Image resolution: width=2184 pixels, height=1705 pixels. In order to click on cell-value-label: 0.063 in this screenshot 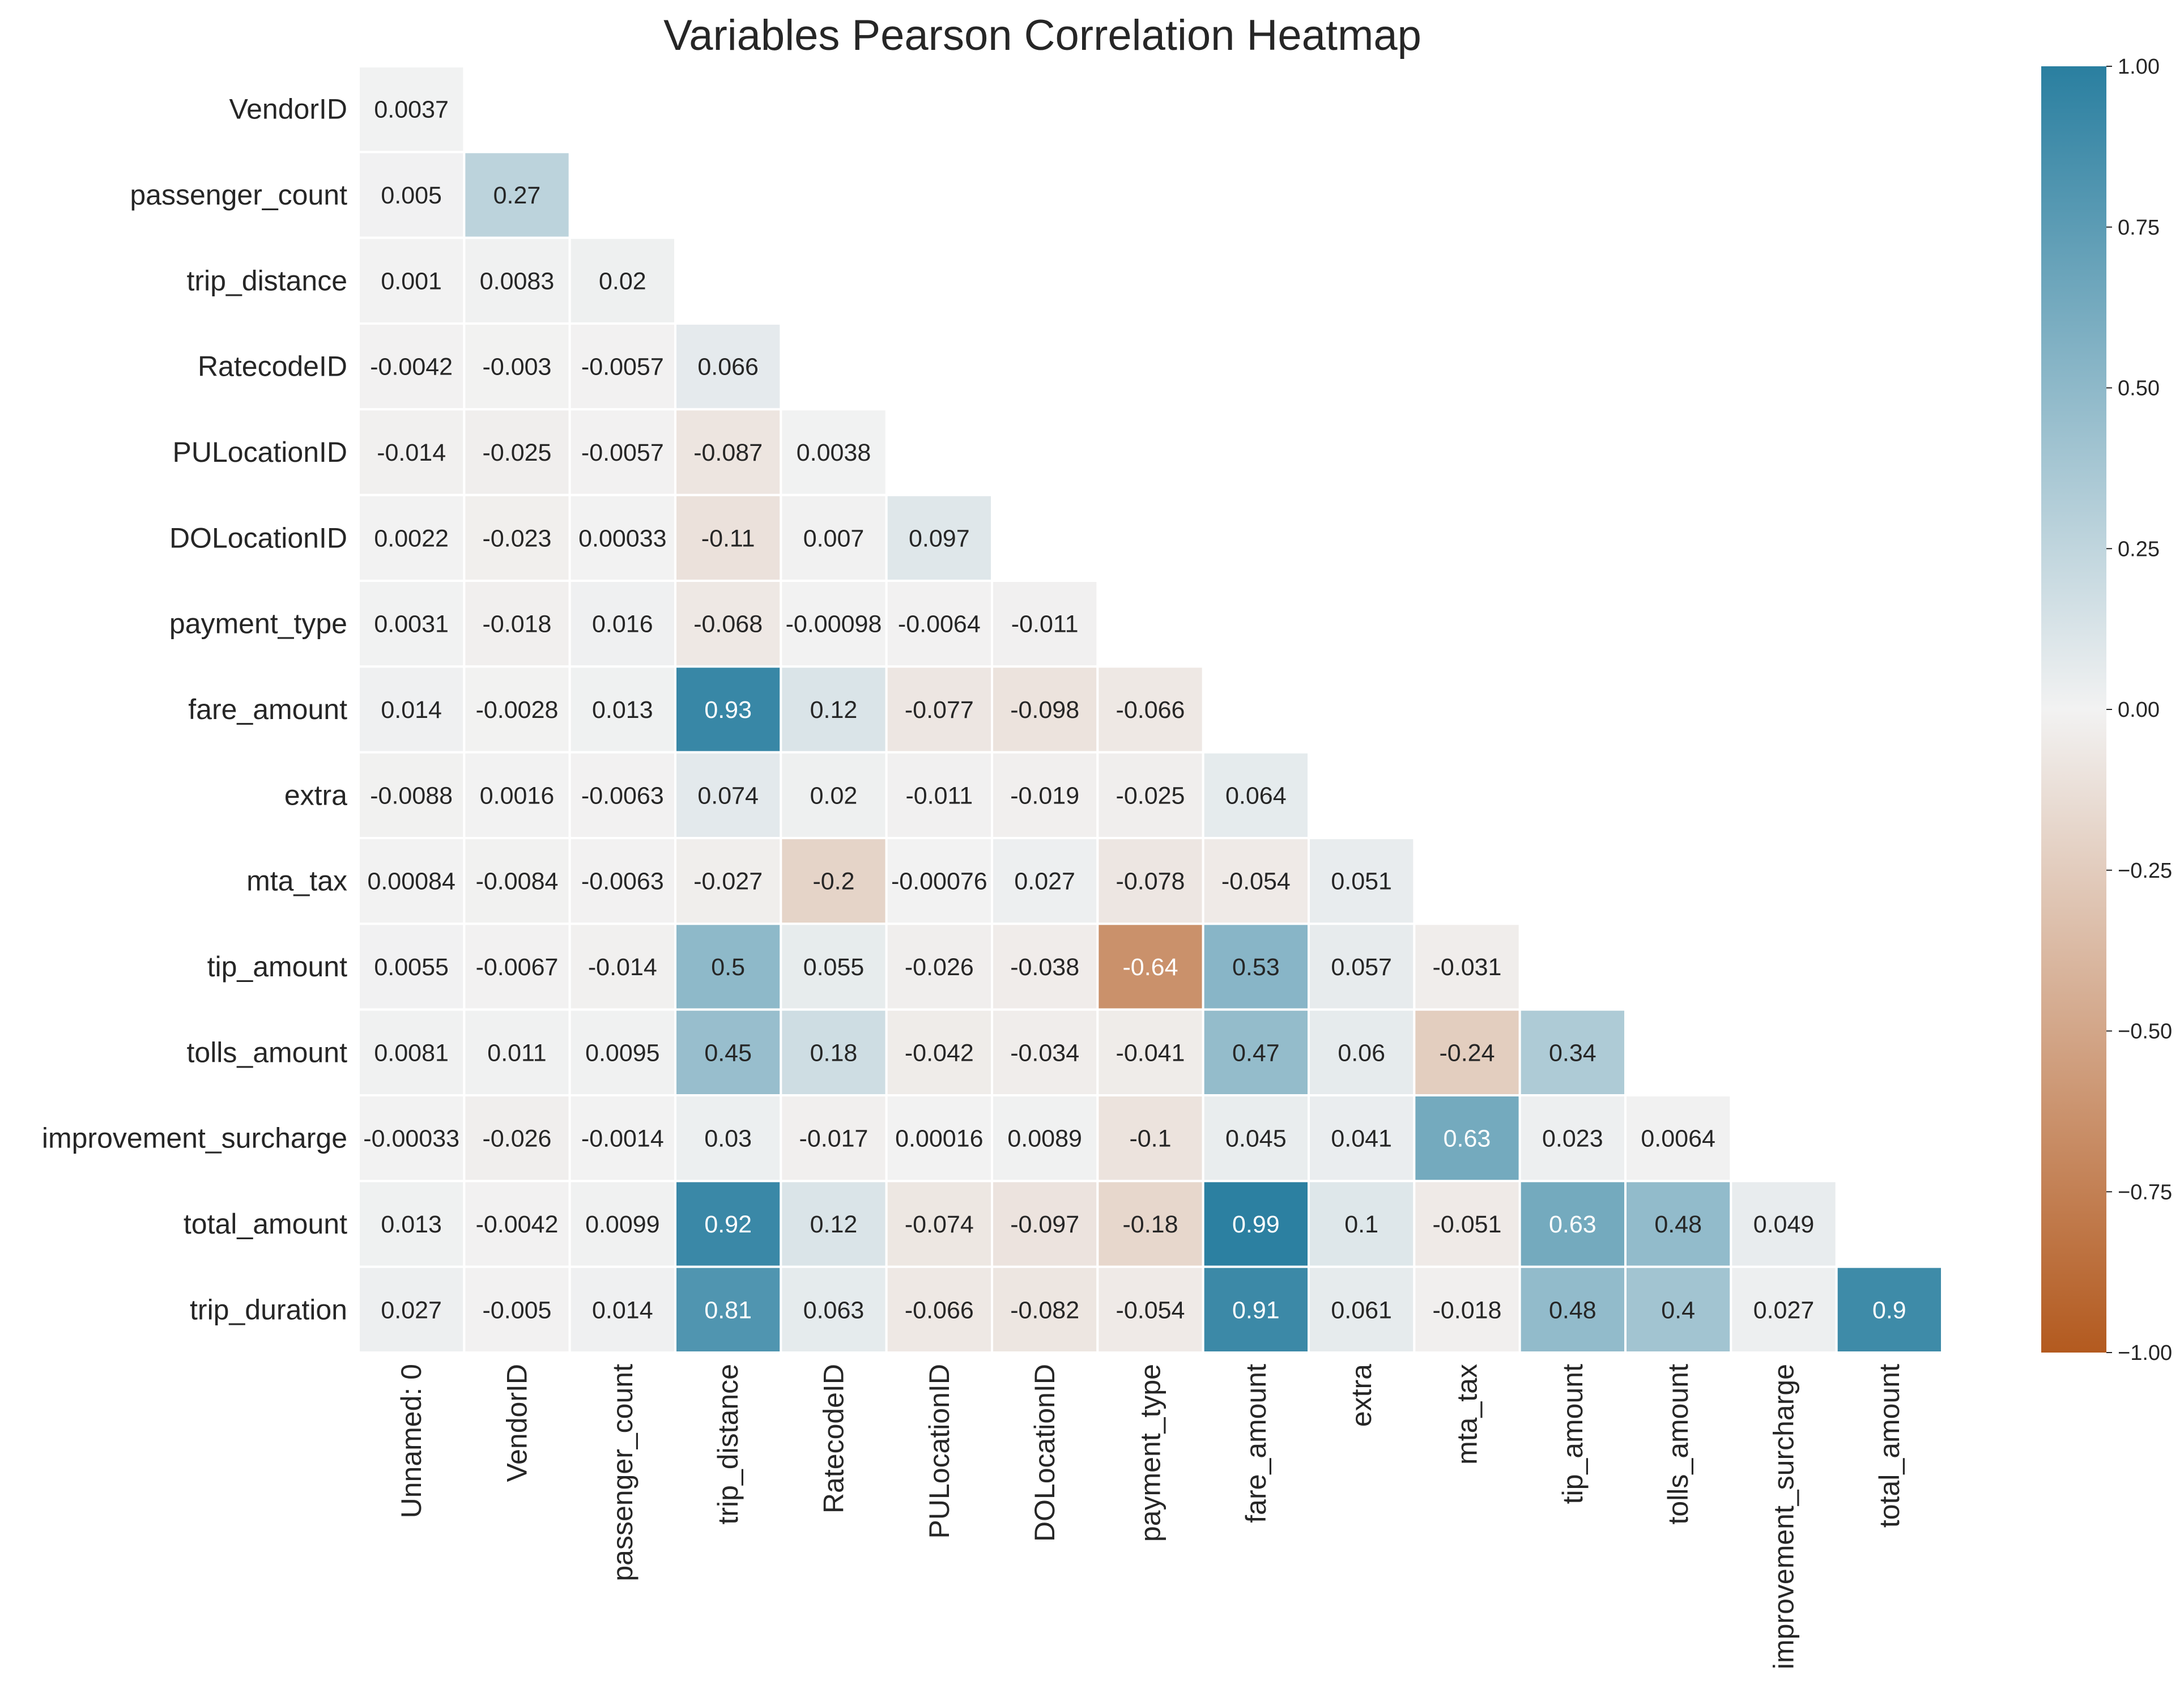, I will do `click(834, 1310)`.